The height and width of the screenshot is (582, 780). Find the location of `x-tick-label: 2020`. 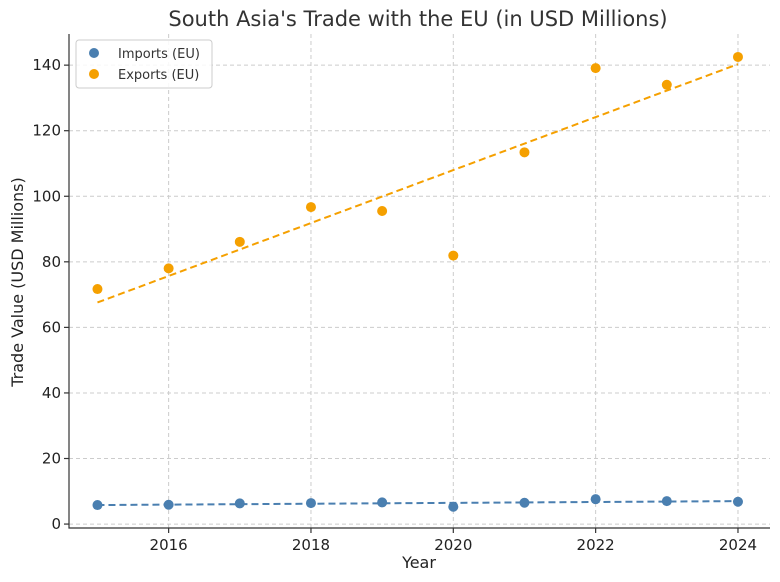

x-tick-label: 2020 is located at coordinates (453, 545).